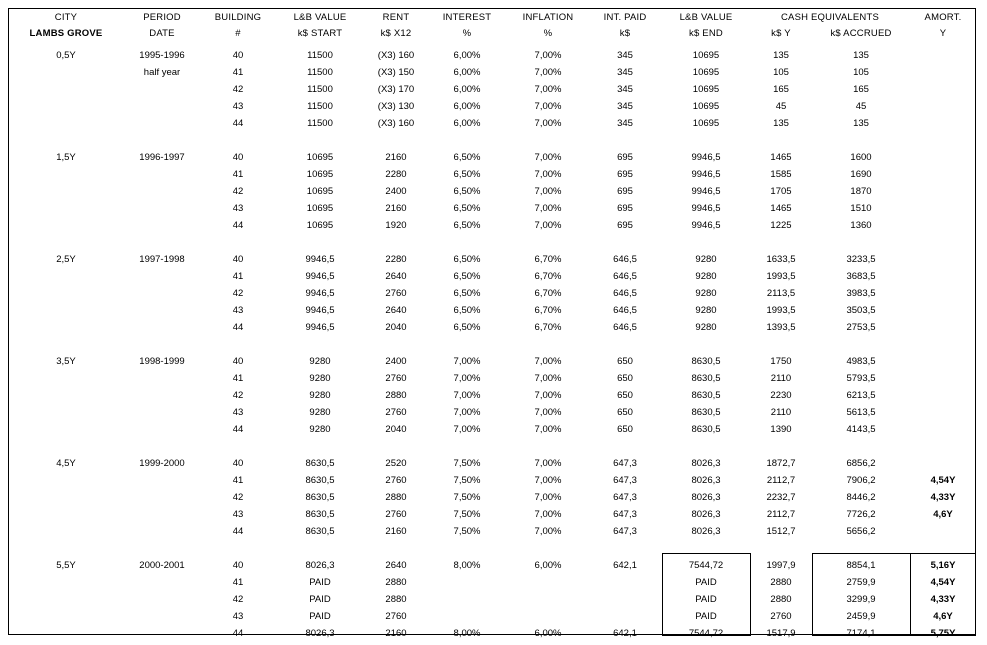 This screenshot has height=645, width=987. Describe the element at coordinates (396, 361) in the screenshot. I see `table-cell: 2400` at that location.